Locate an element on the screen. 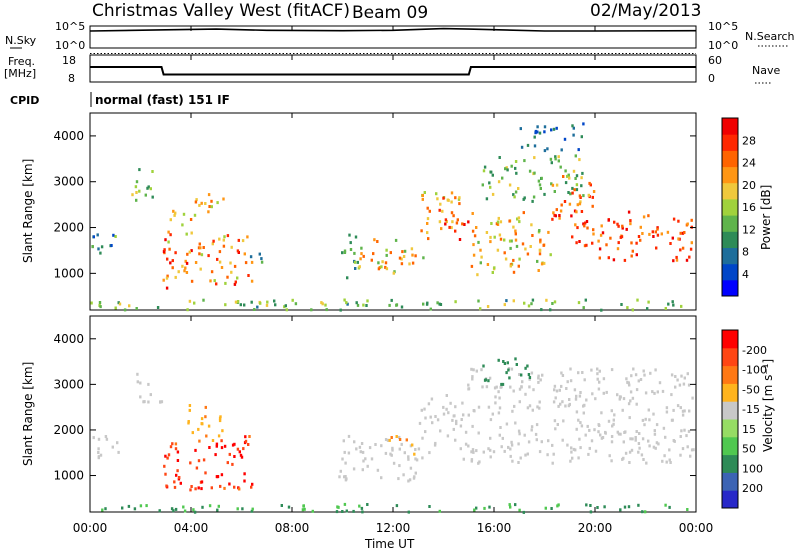  date-title: 02/May/2013 is located at coordinates (646, 11).